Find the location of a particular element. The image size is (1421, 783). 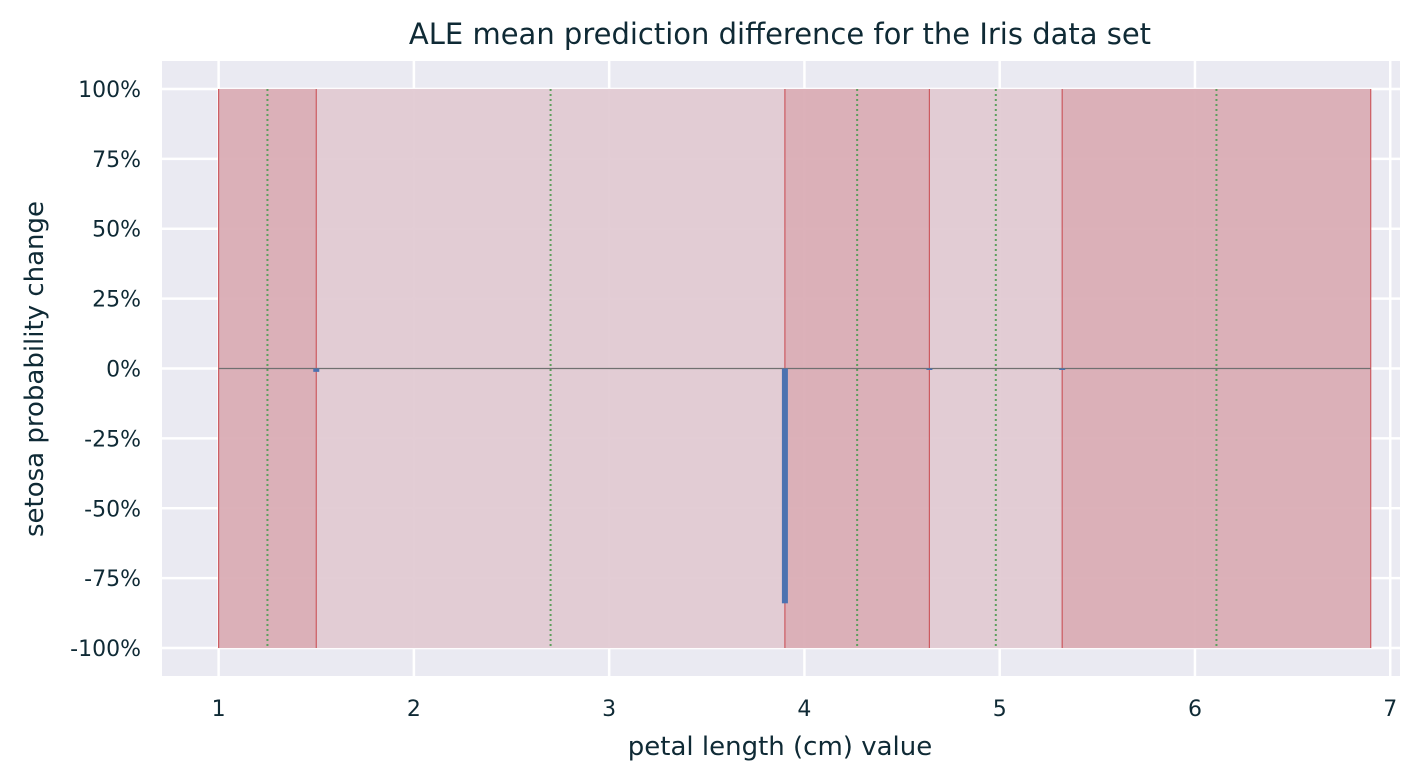

y-tick-label: -50% is located at coordinates (112, 509).